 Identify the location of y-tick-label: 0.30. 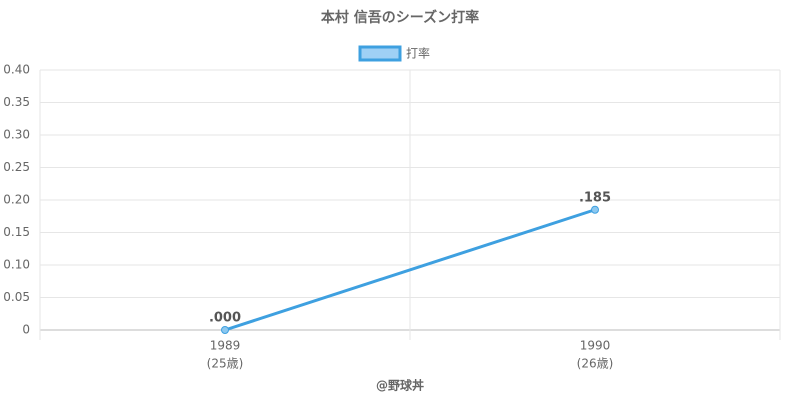
(16, 135).